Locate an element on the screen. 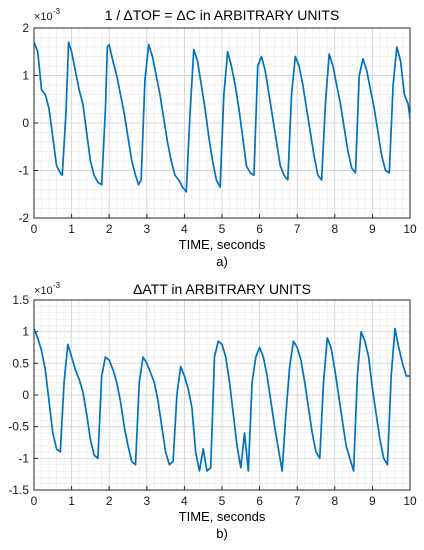  chart-b-y-tick-label: 1 is located at coordinates (25, 332).